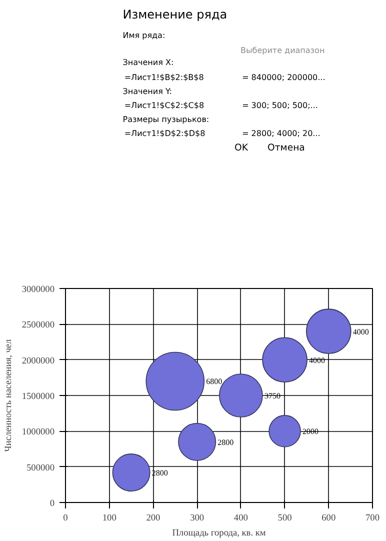  What do you see at coordinates (282, 50) in the screenshot?
I see `text: Выберите диапазон` at bounding box center [282, 50].